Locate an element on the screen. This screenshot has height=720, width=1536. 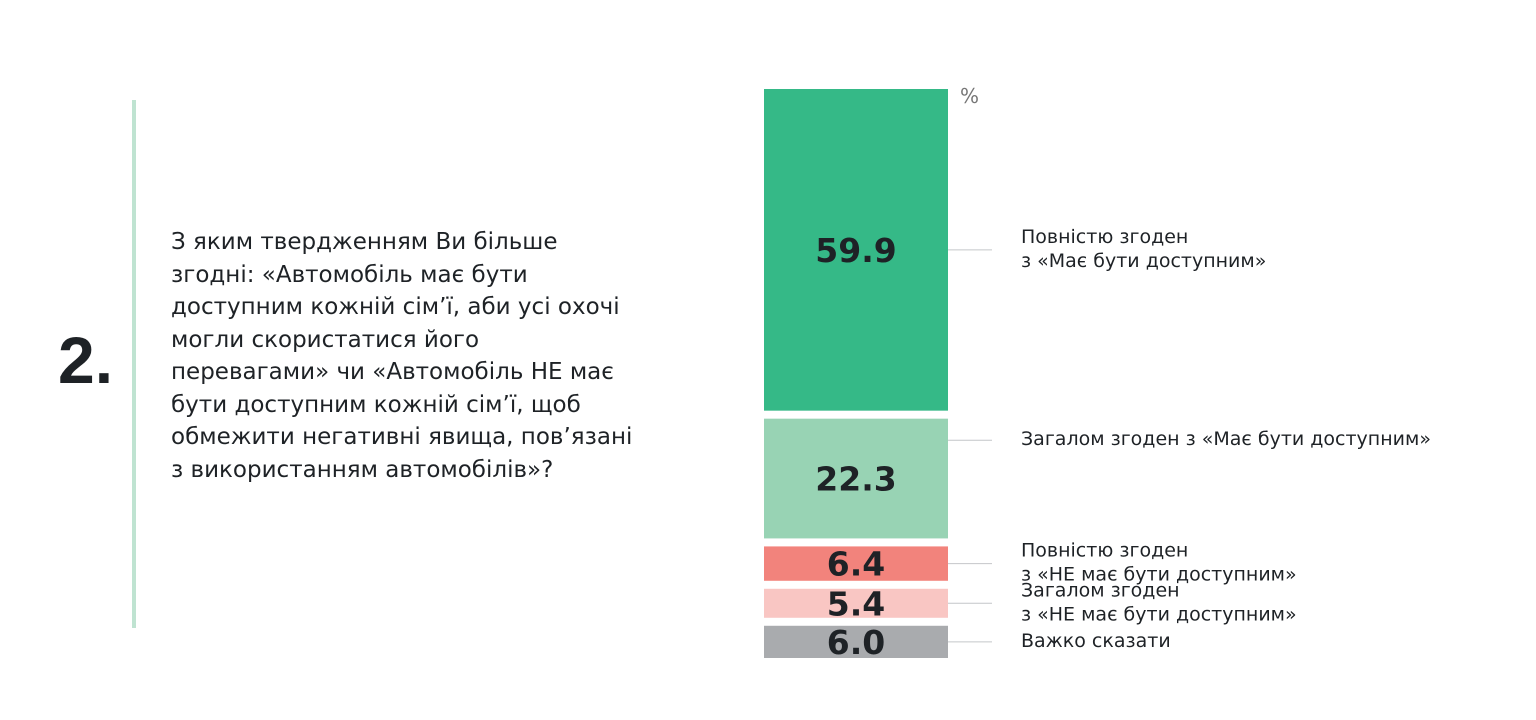
value-label: 6.4 is located at coordinates (856, 564).